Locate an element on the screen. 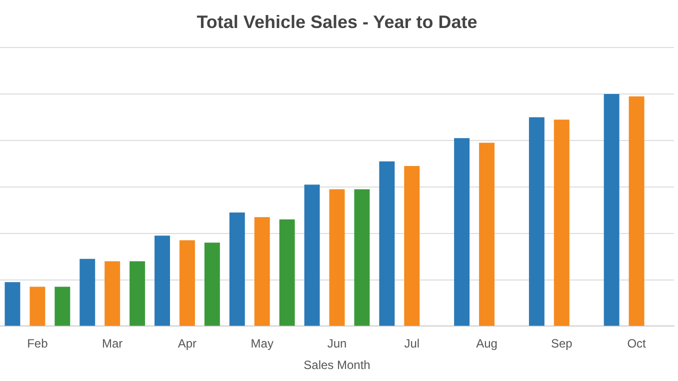  x-axis-title: Sales Month is located at coordinates (337, 365).